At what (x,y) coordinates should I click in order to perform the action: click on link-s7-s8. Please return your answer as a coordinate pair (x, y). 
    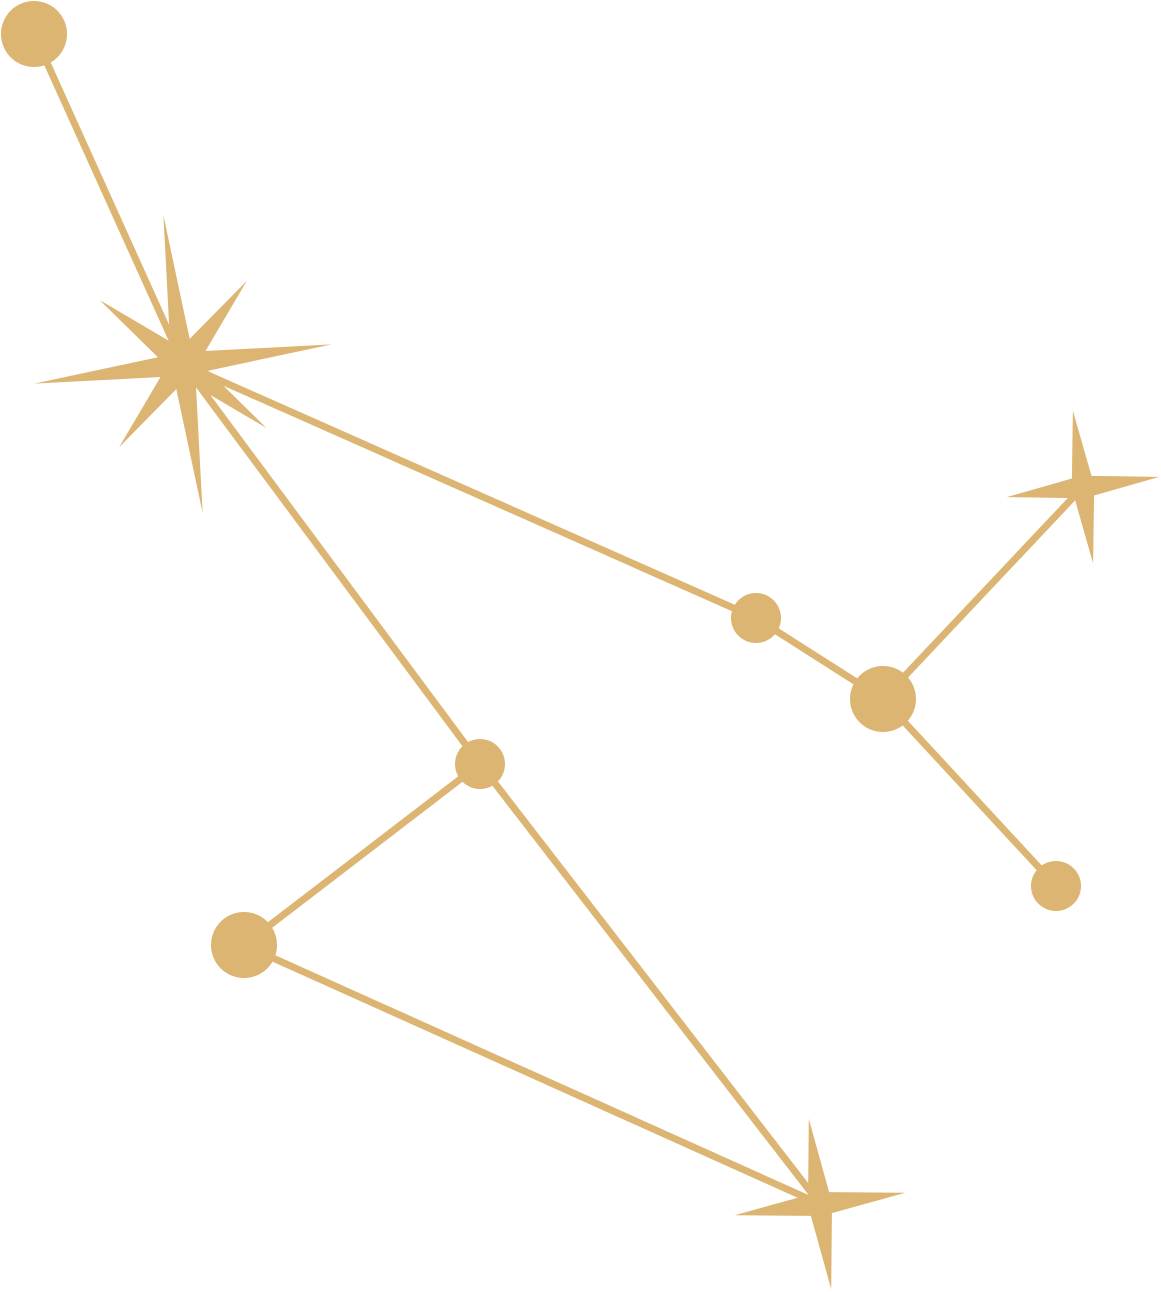
    Looking at the image, I should click on (362, 854).